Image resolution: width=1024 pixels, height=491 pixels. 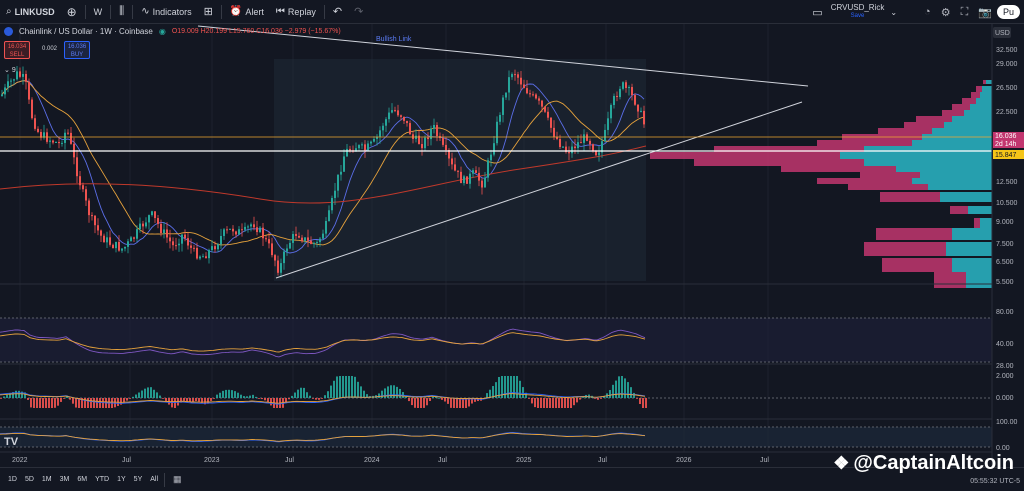 I want to click on settings-gear-icon: ⚙, so click(x=945, y=12).